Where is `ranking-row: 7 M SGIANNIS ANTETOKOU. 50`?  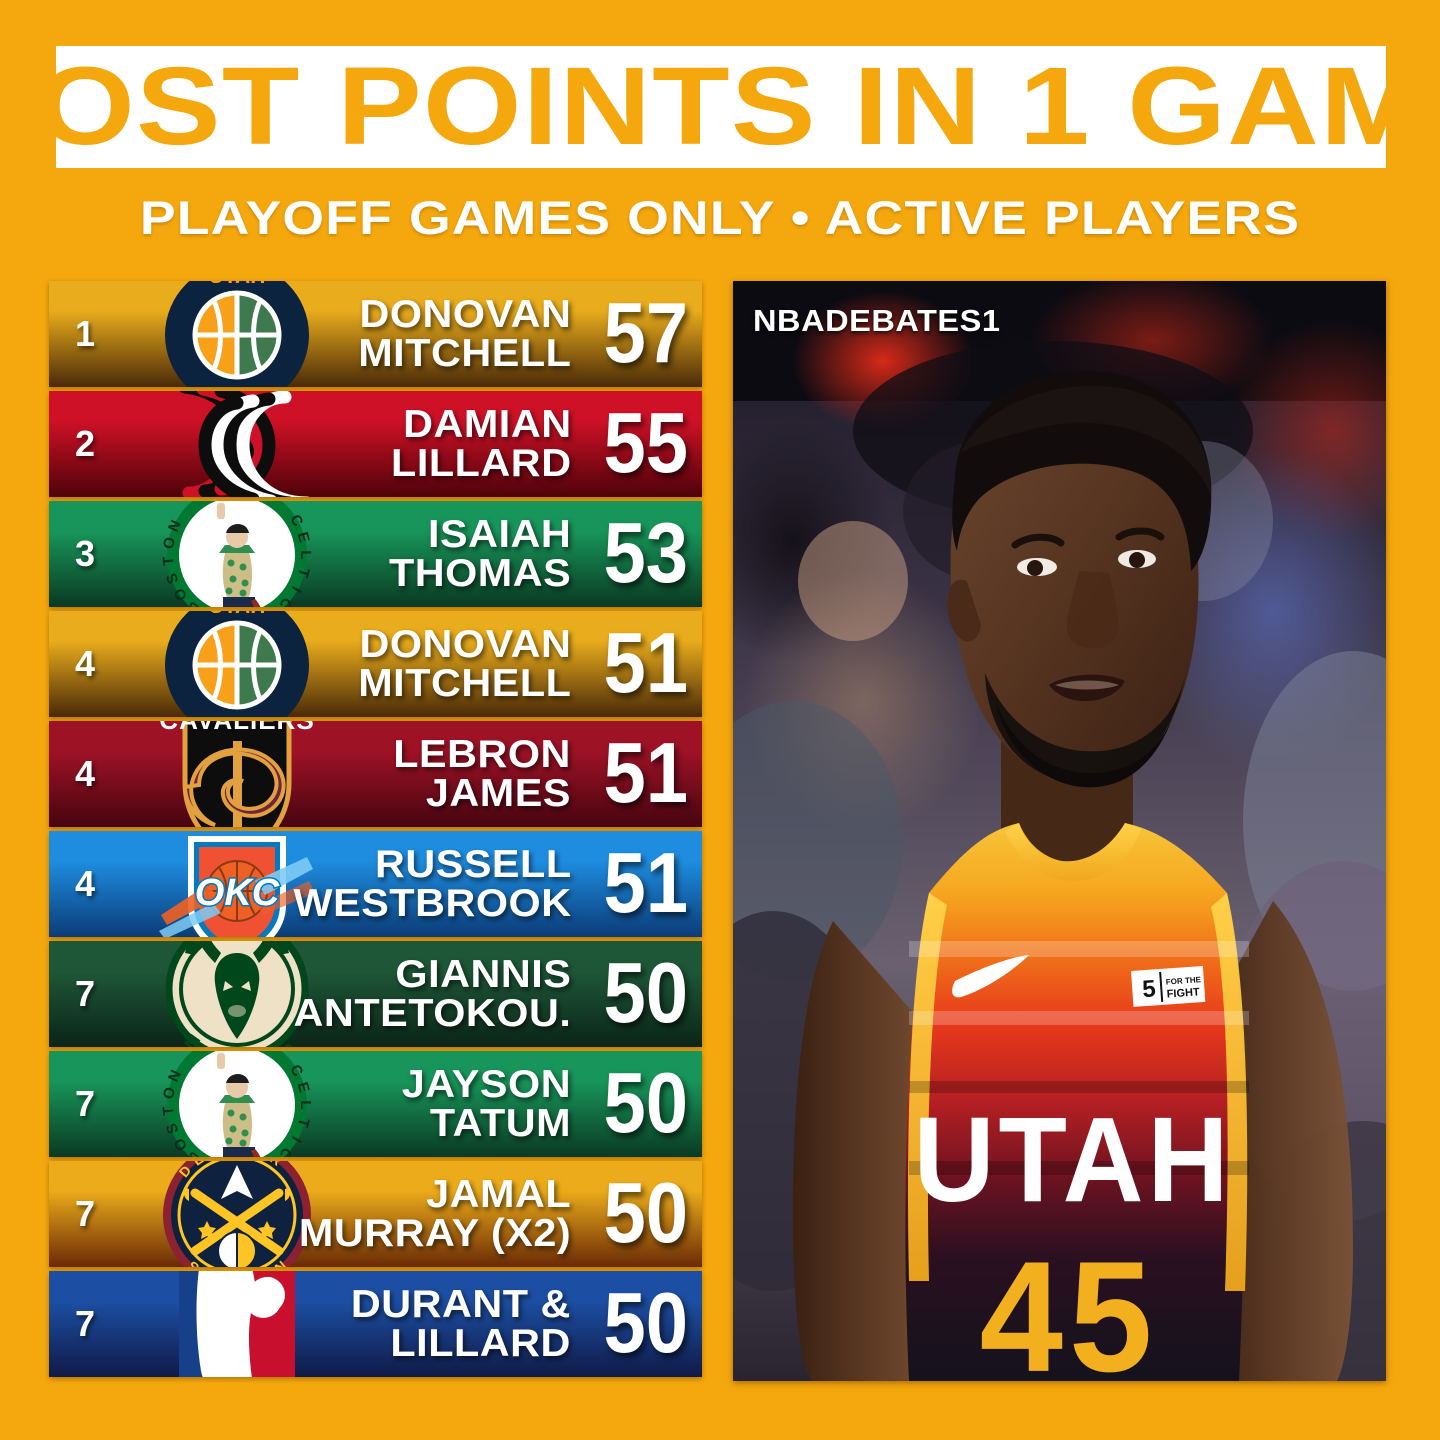
ranking-row: 7 M SGIANNIS ANTETOKOU. 50 is located at coordinates (375, 994).